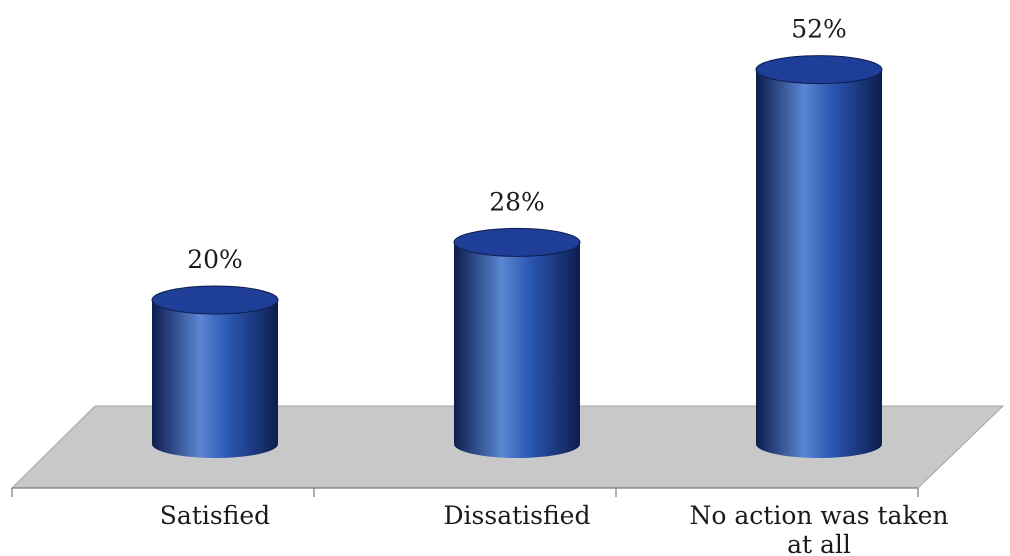 This screenshot has height=556, width=1010. Describe the element at coordinates (465, 492) in the screenshot. I see `x-axis-ticks` at that location.